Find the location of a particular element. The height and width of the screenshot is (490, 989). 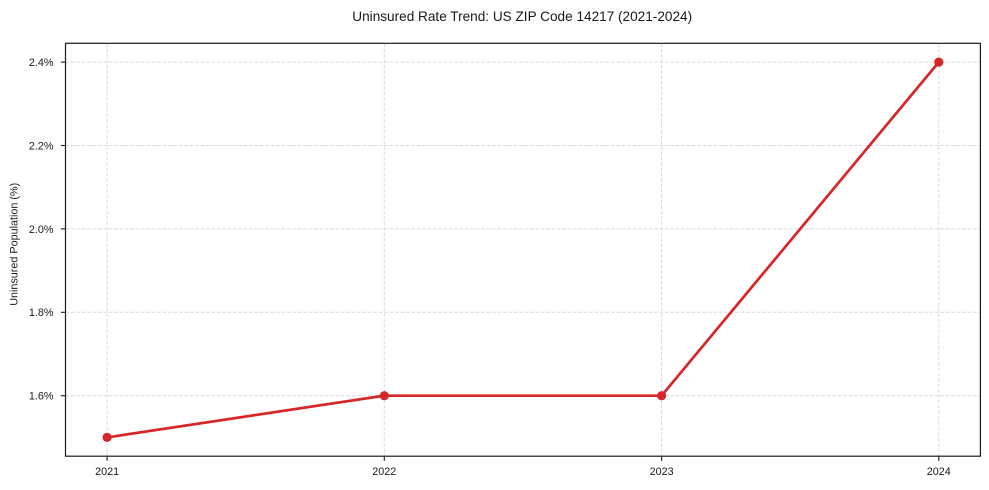

svg-text: Uninsured Population (%) is located at coordinates (14, 244).